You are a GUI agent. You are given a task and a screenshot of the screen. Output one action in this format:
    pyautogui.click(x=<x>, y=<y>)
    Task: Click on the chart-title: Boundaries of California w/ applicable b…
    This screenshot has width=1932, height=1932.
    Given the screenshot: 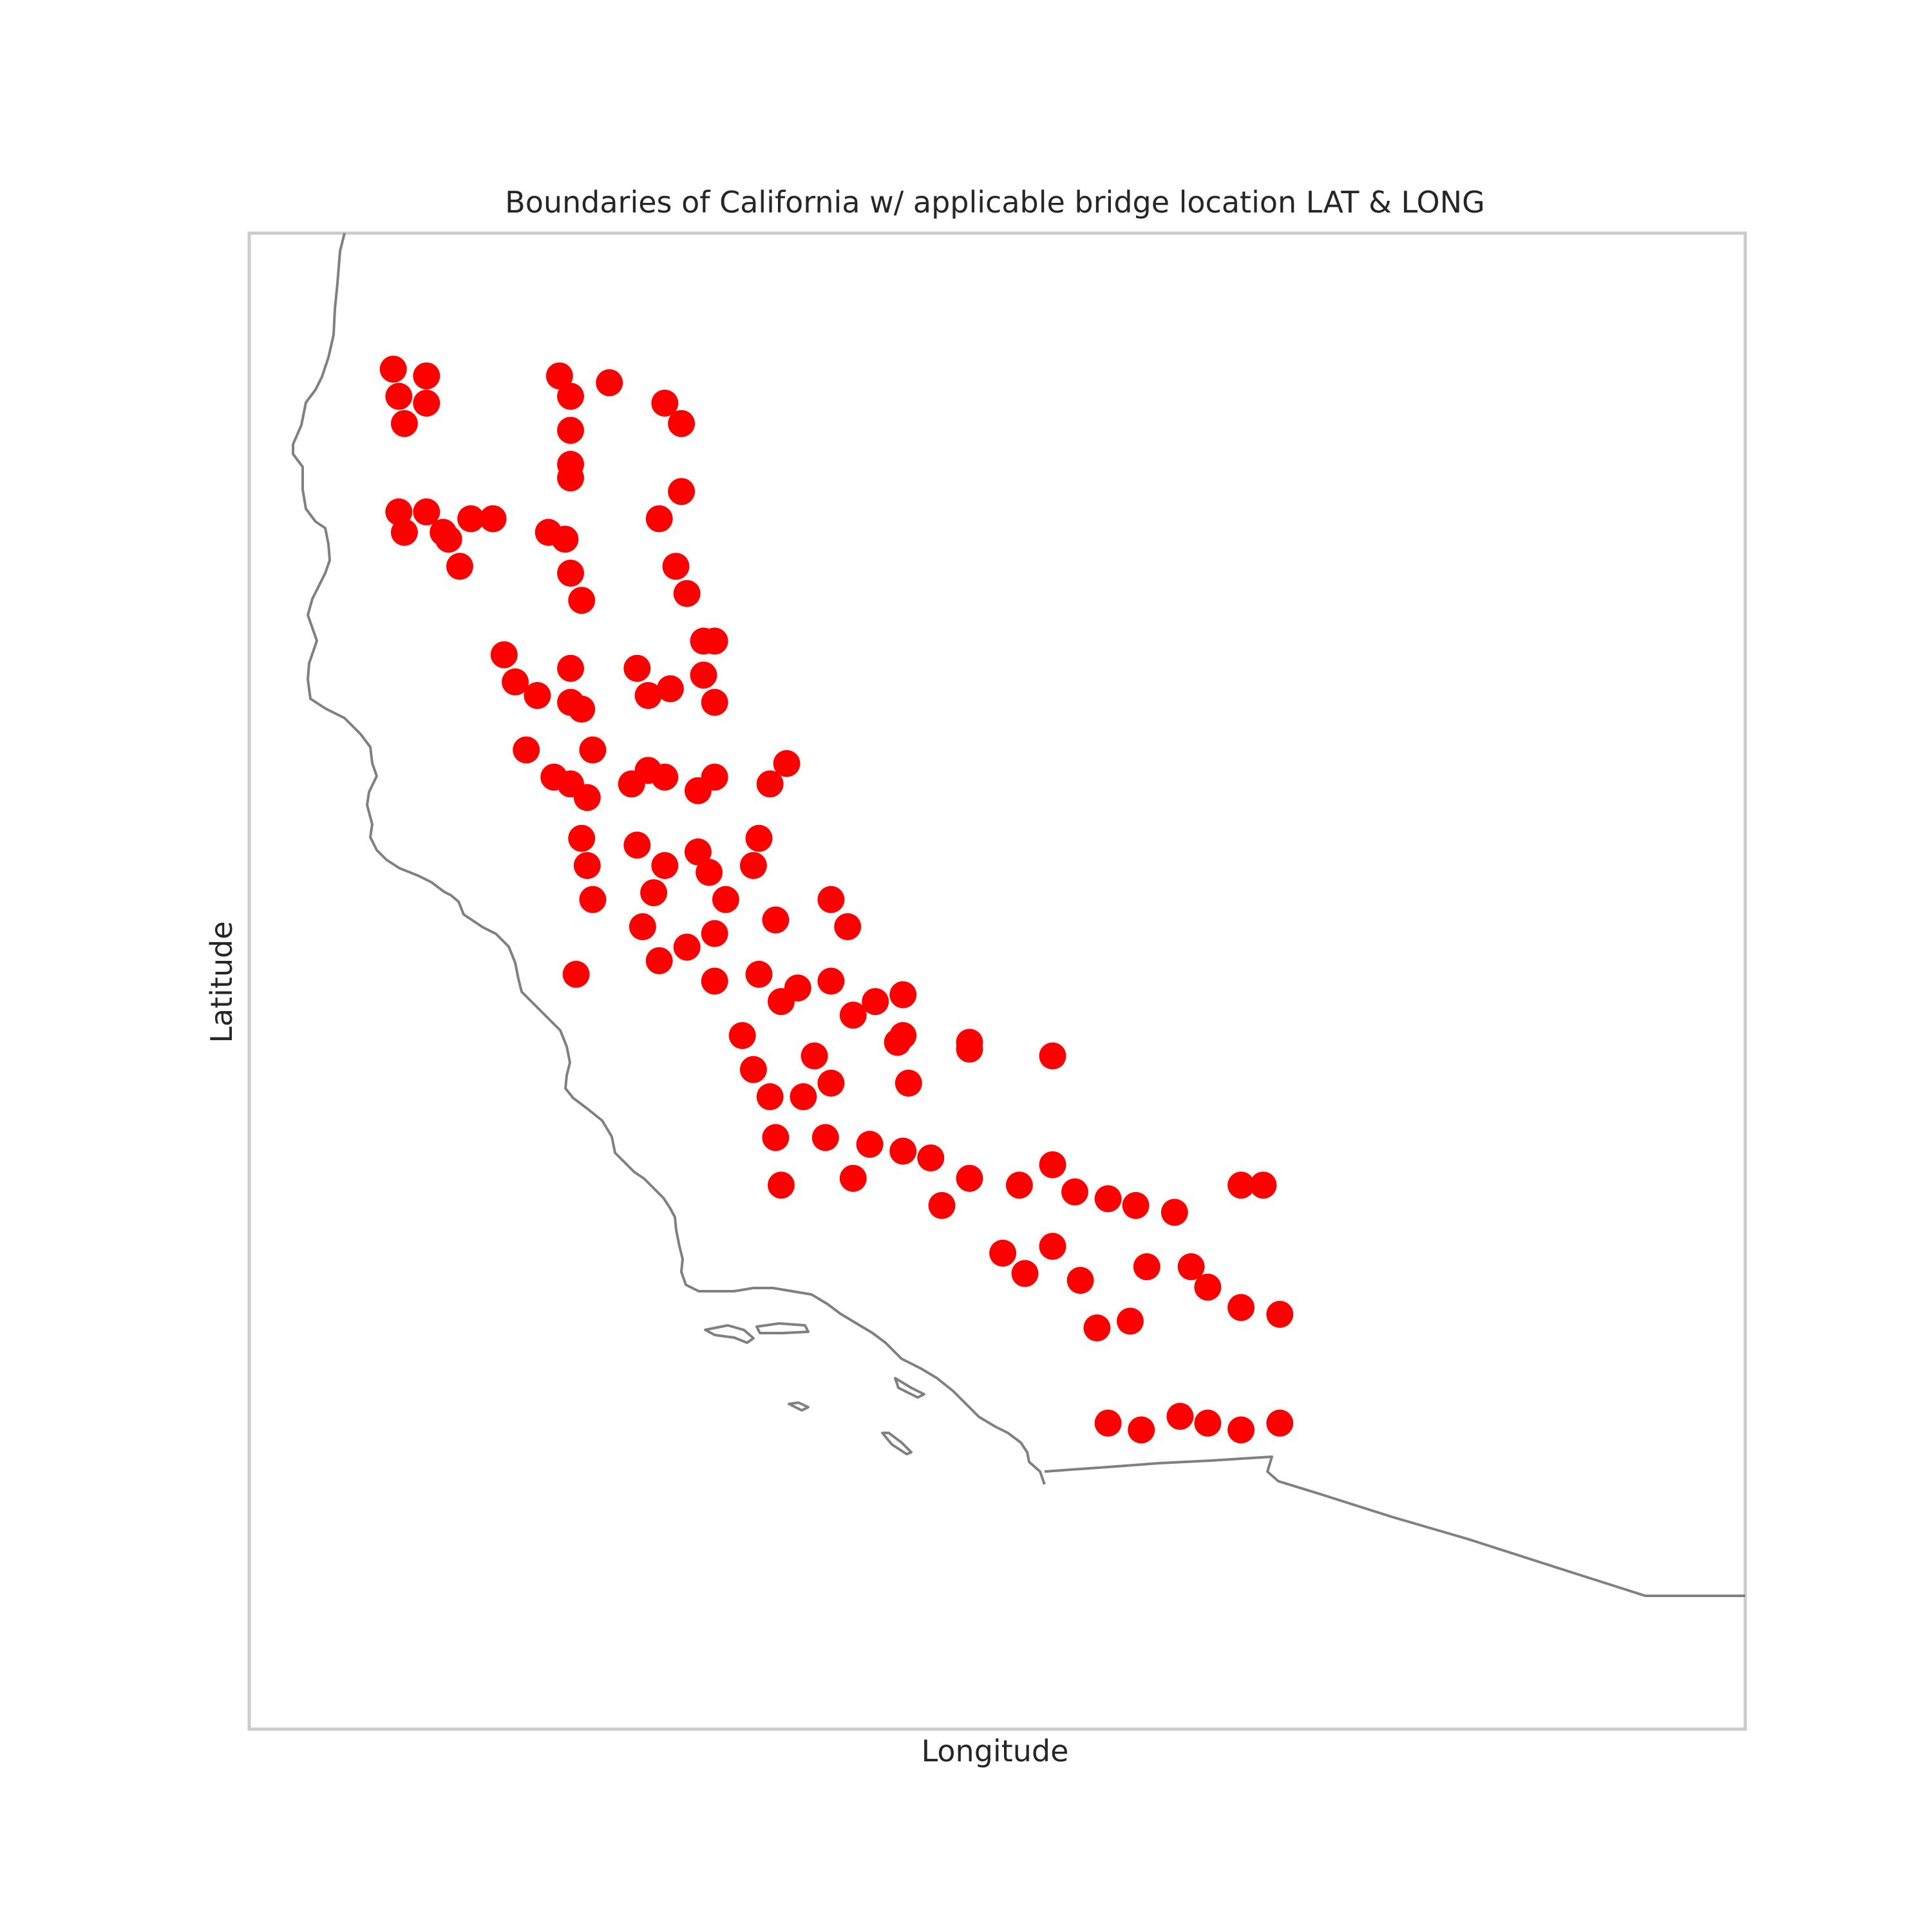 What is the action you would take?
    pyautogui.click(x=995, y=202)
    